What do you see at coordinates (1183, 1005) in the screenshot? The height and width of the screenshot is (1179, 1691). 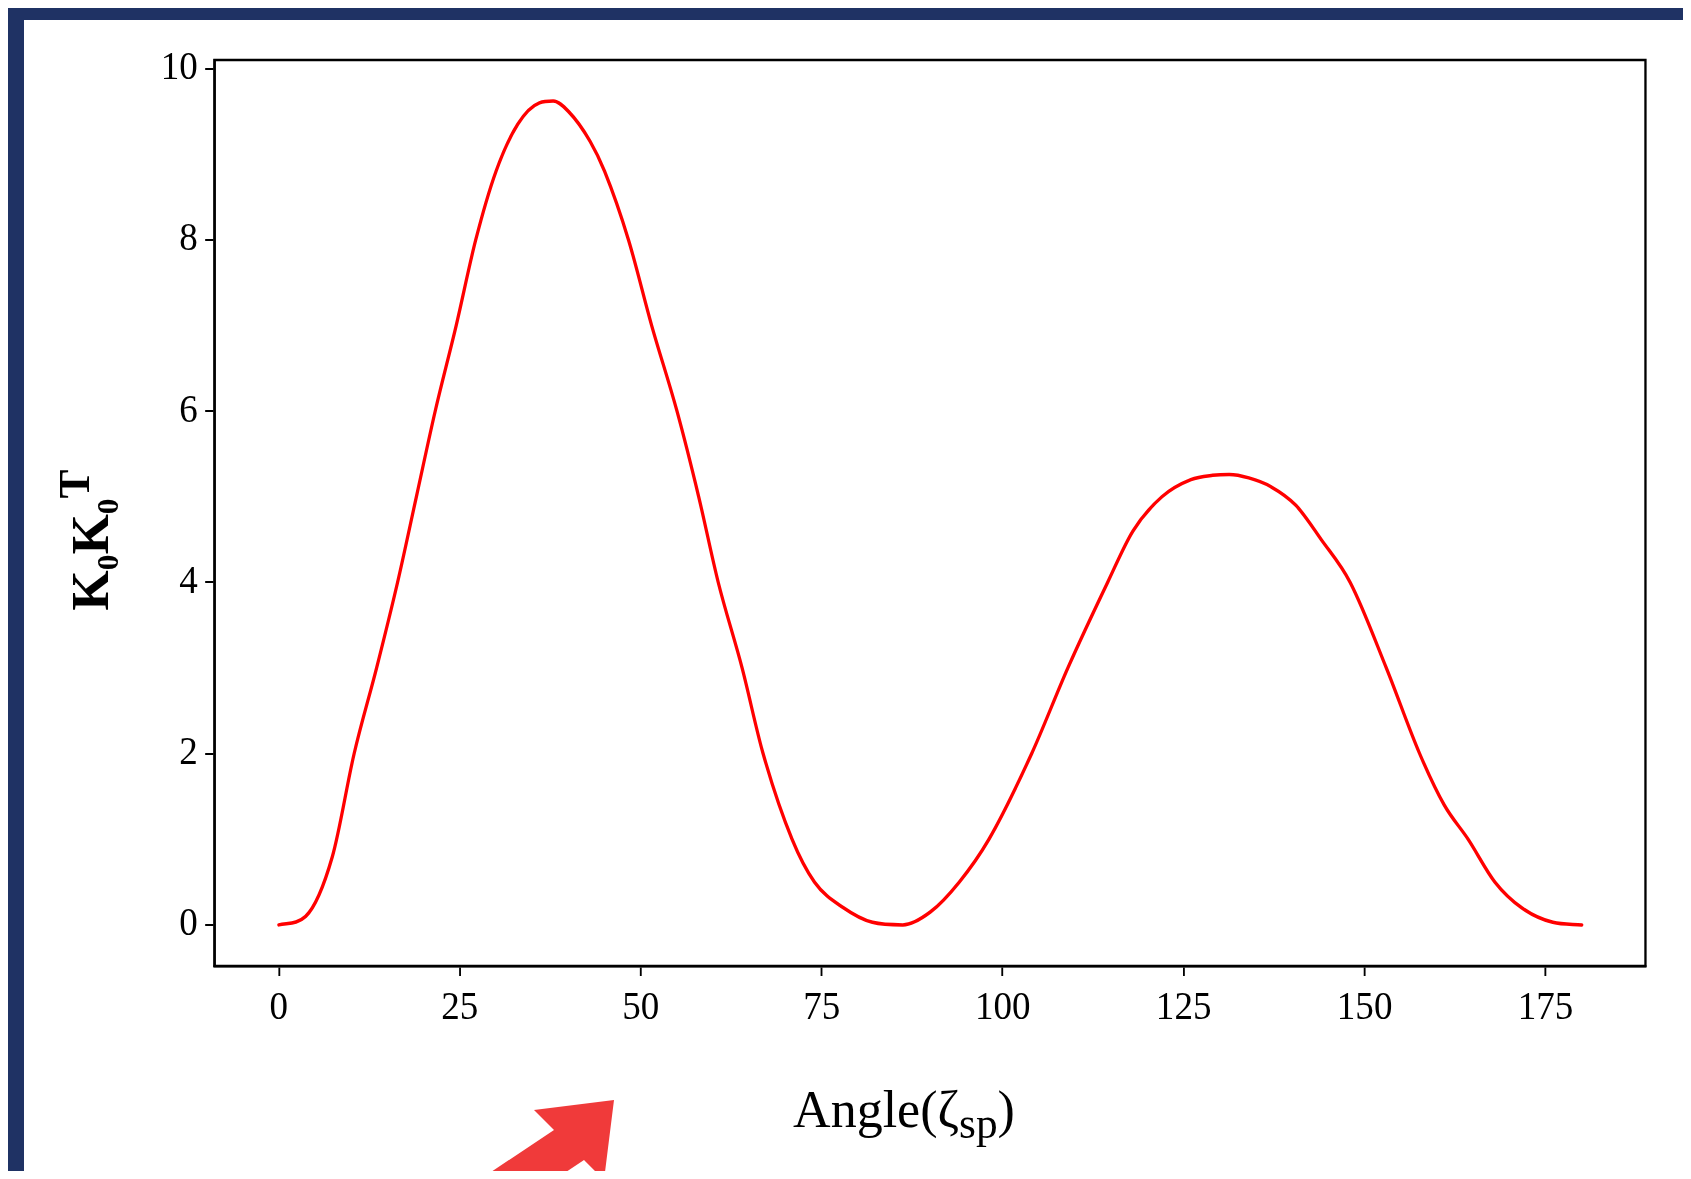 I see `x-tick-label: 125` at bounding box center [1183, 1005].